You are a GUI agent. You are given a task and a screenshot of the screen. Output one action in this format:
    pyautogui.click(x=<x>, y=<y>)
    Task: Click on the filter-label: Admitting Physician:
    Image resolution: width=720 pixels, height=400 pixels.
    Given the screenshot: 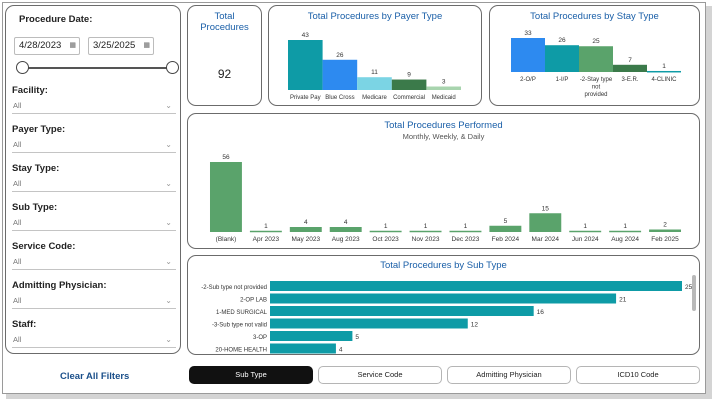 What is the action you would take?
    pyautogui.click(x=59, y=285)
    